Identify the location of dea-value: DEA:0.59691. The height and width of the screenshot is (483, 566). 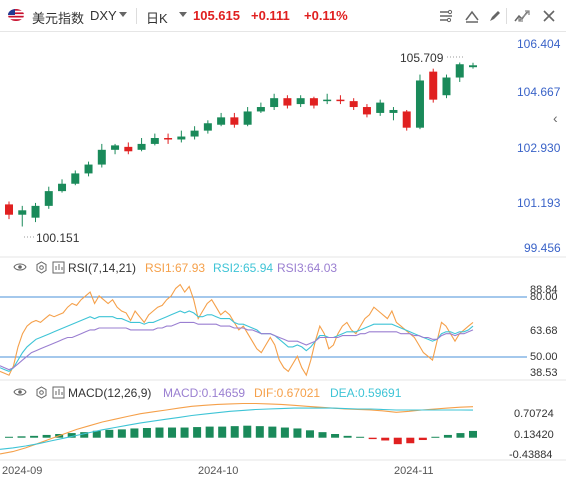
(366, 393).